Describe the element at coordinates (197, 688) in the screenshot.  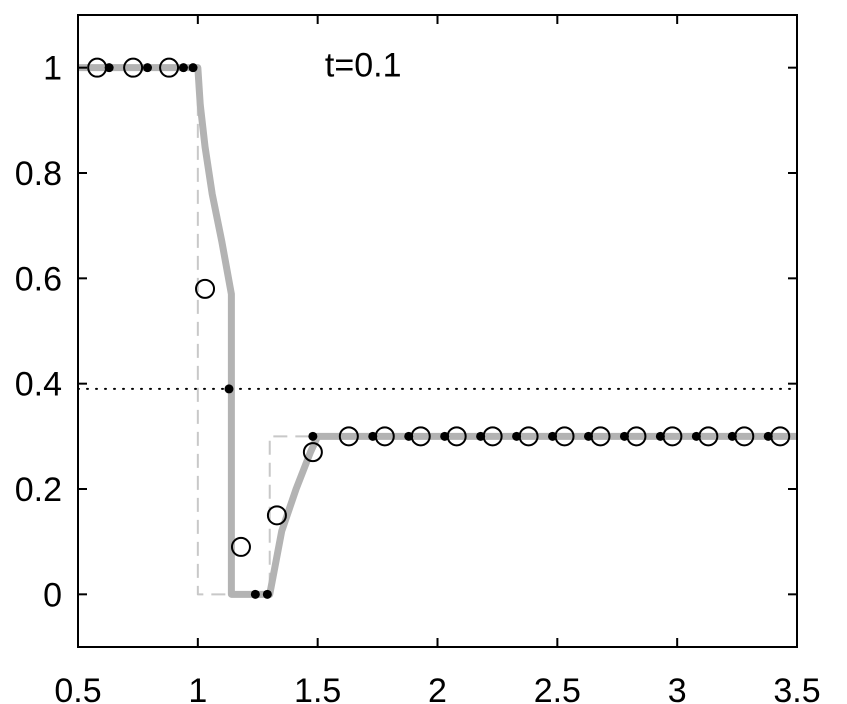
I see `x-tick-label: 1` at that location.